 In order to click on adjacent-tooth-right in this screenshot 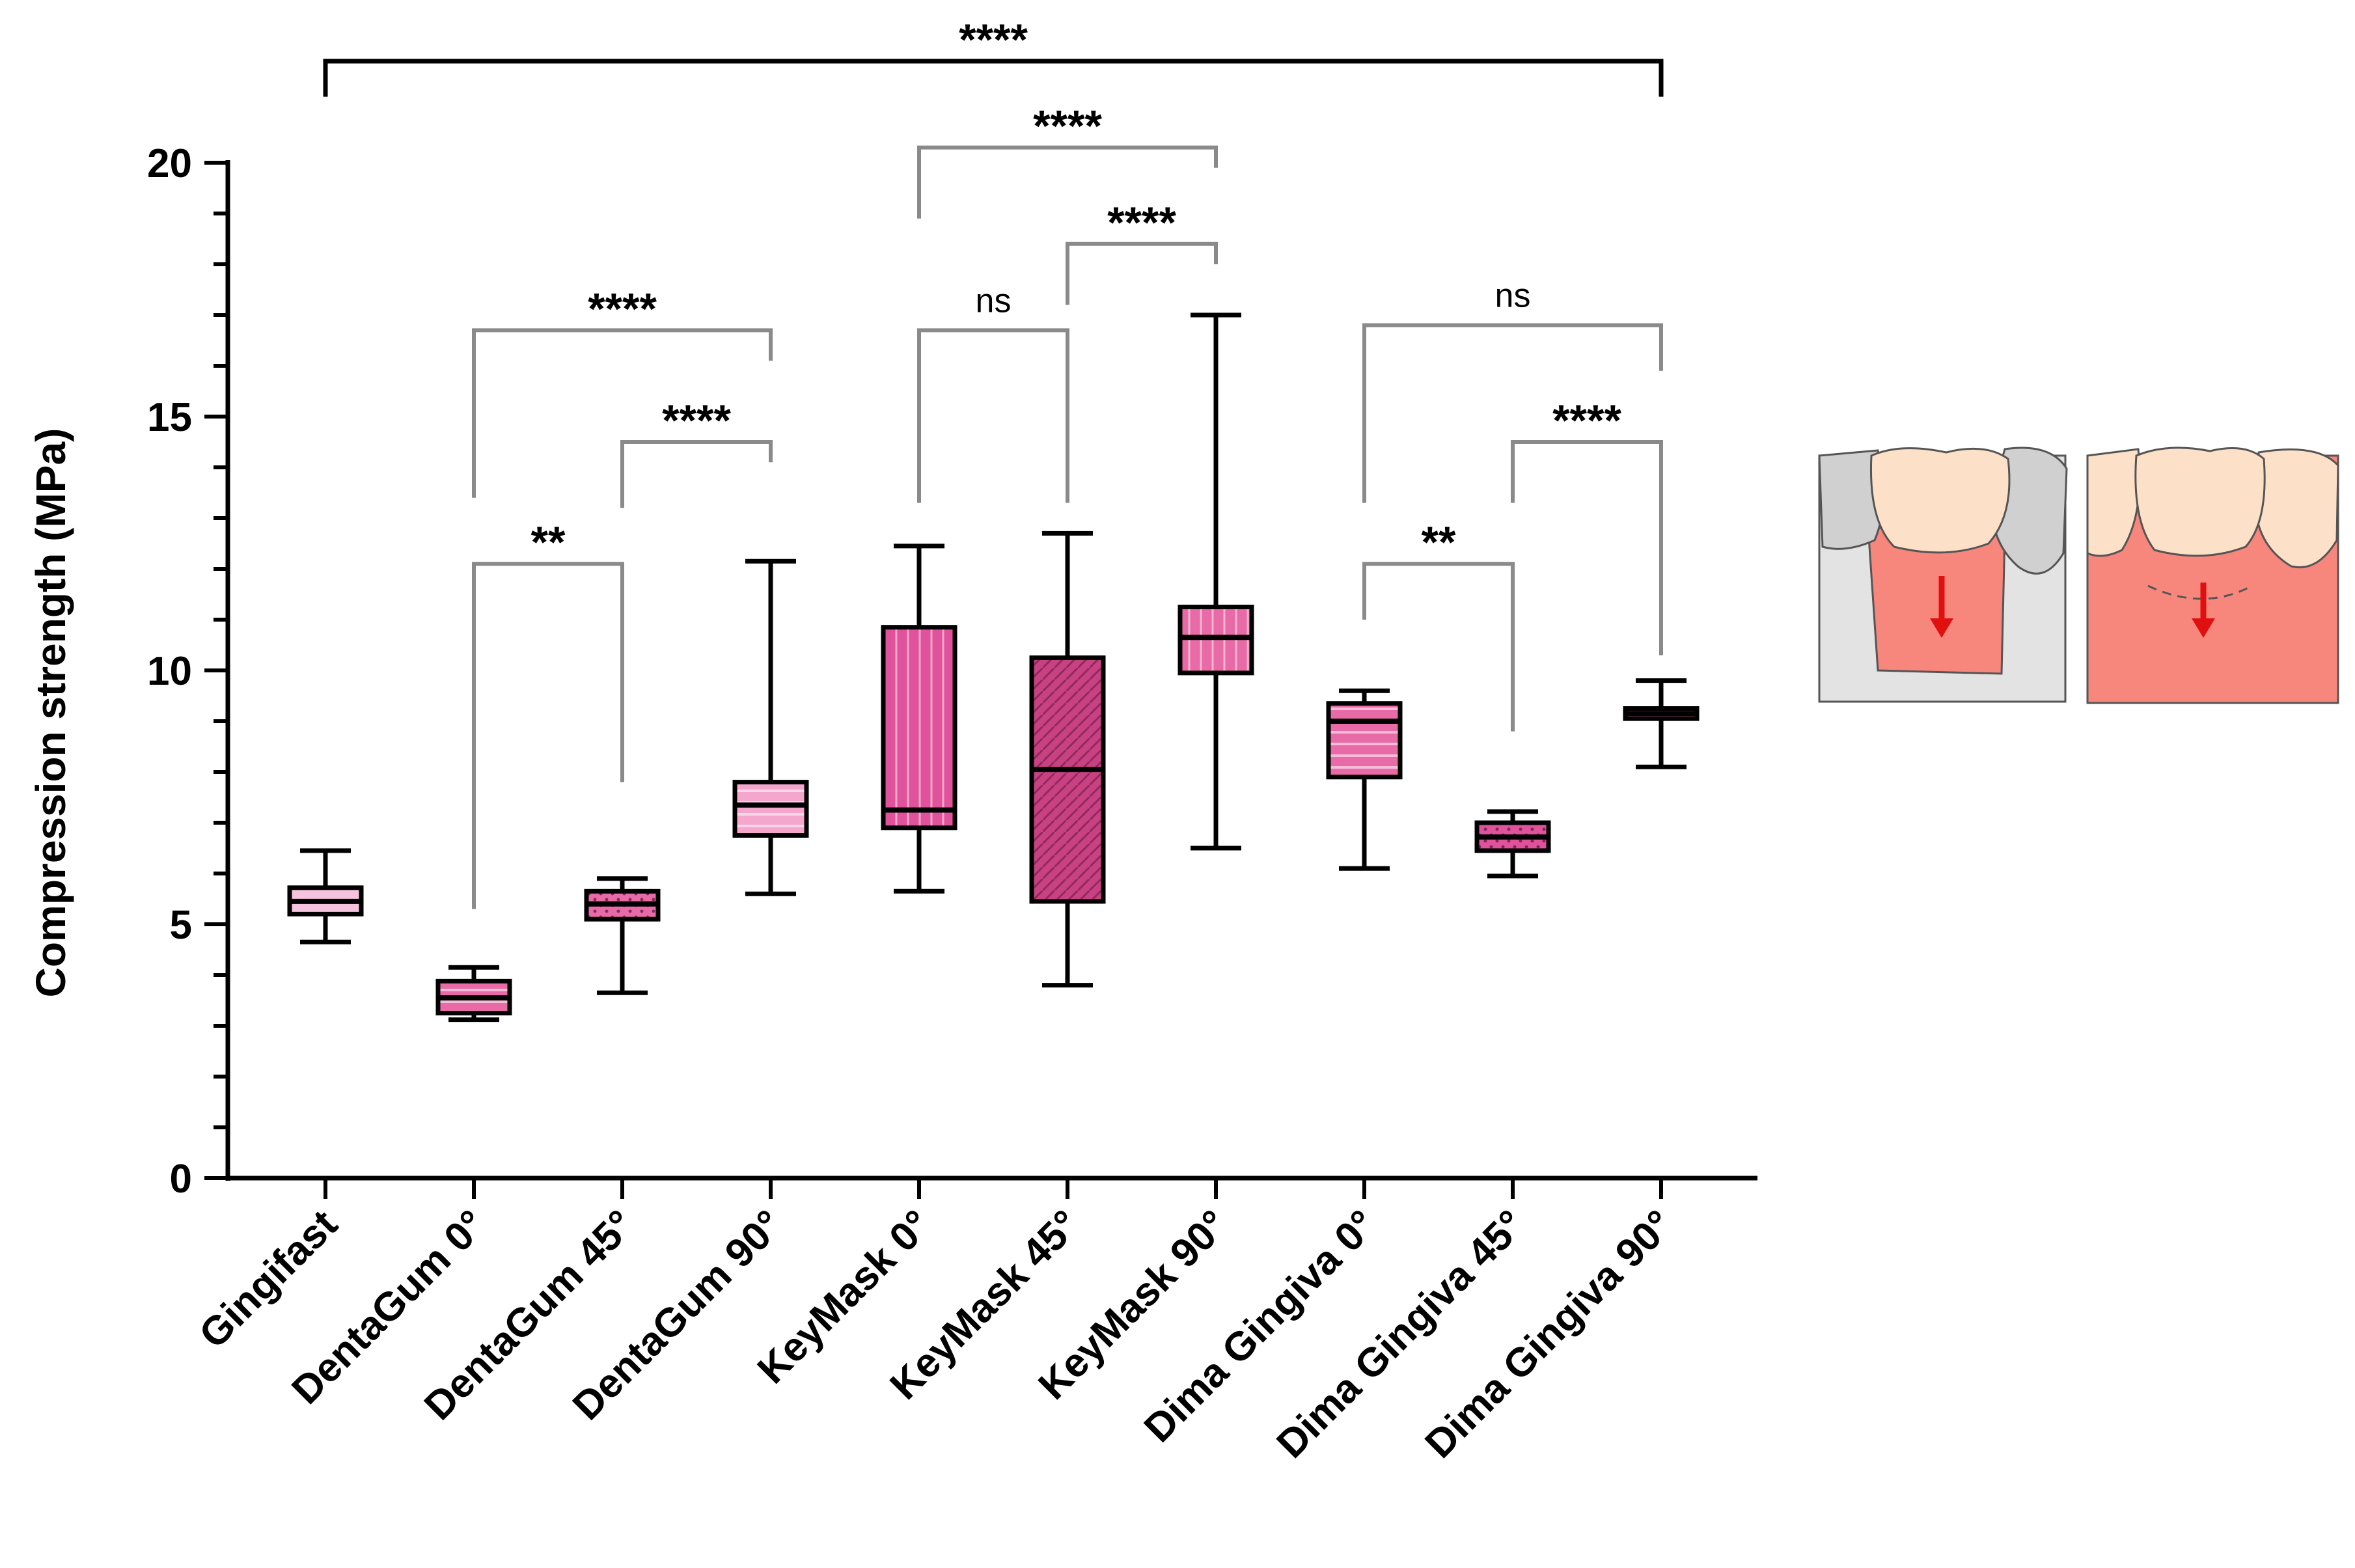, I will do `click(2296, 508)`.